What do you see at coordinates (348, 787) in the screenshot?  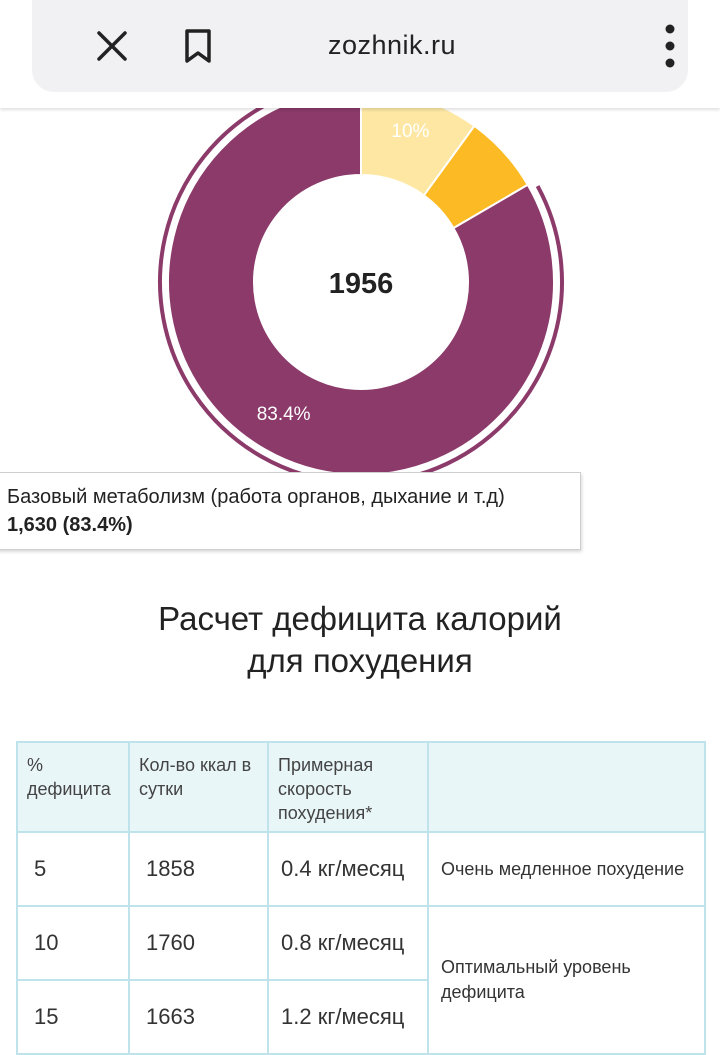 I see `header-speed: Примерная скорость похудения*` at bounding box center [348, 787].